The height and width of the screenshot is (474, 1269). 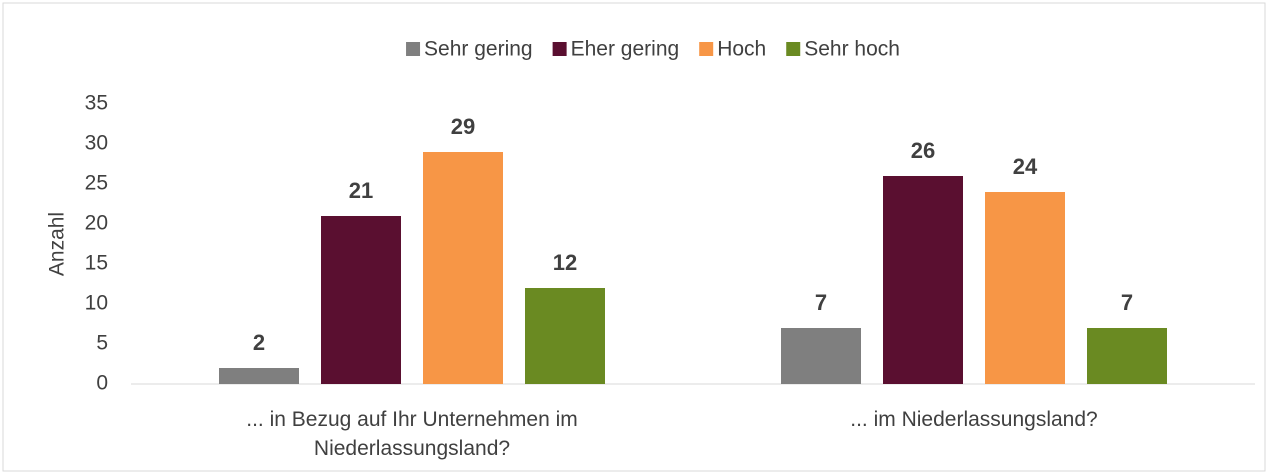 What do you see at coordinates (96, 223) in the screenshot?
I see `y-tick-label: 20` at bounding box center [96, 223].